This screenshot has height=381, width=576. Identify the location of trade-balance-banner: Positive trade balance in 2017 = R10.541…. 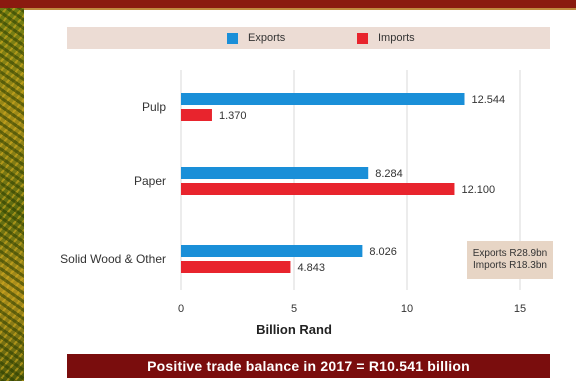
(308, 366).